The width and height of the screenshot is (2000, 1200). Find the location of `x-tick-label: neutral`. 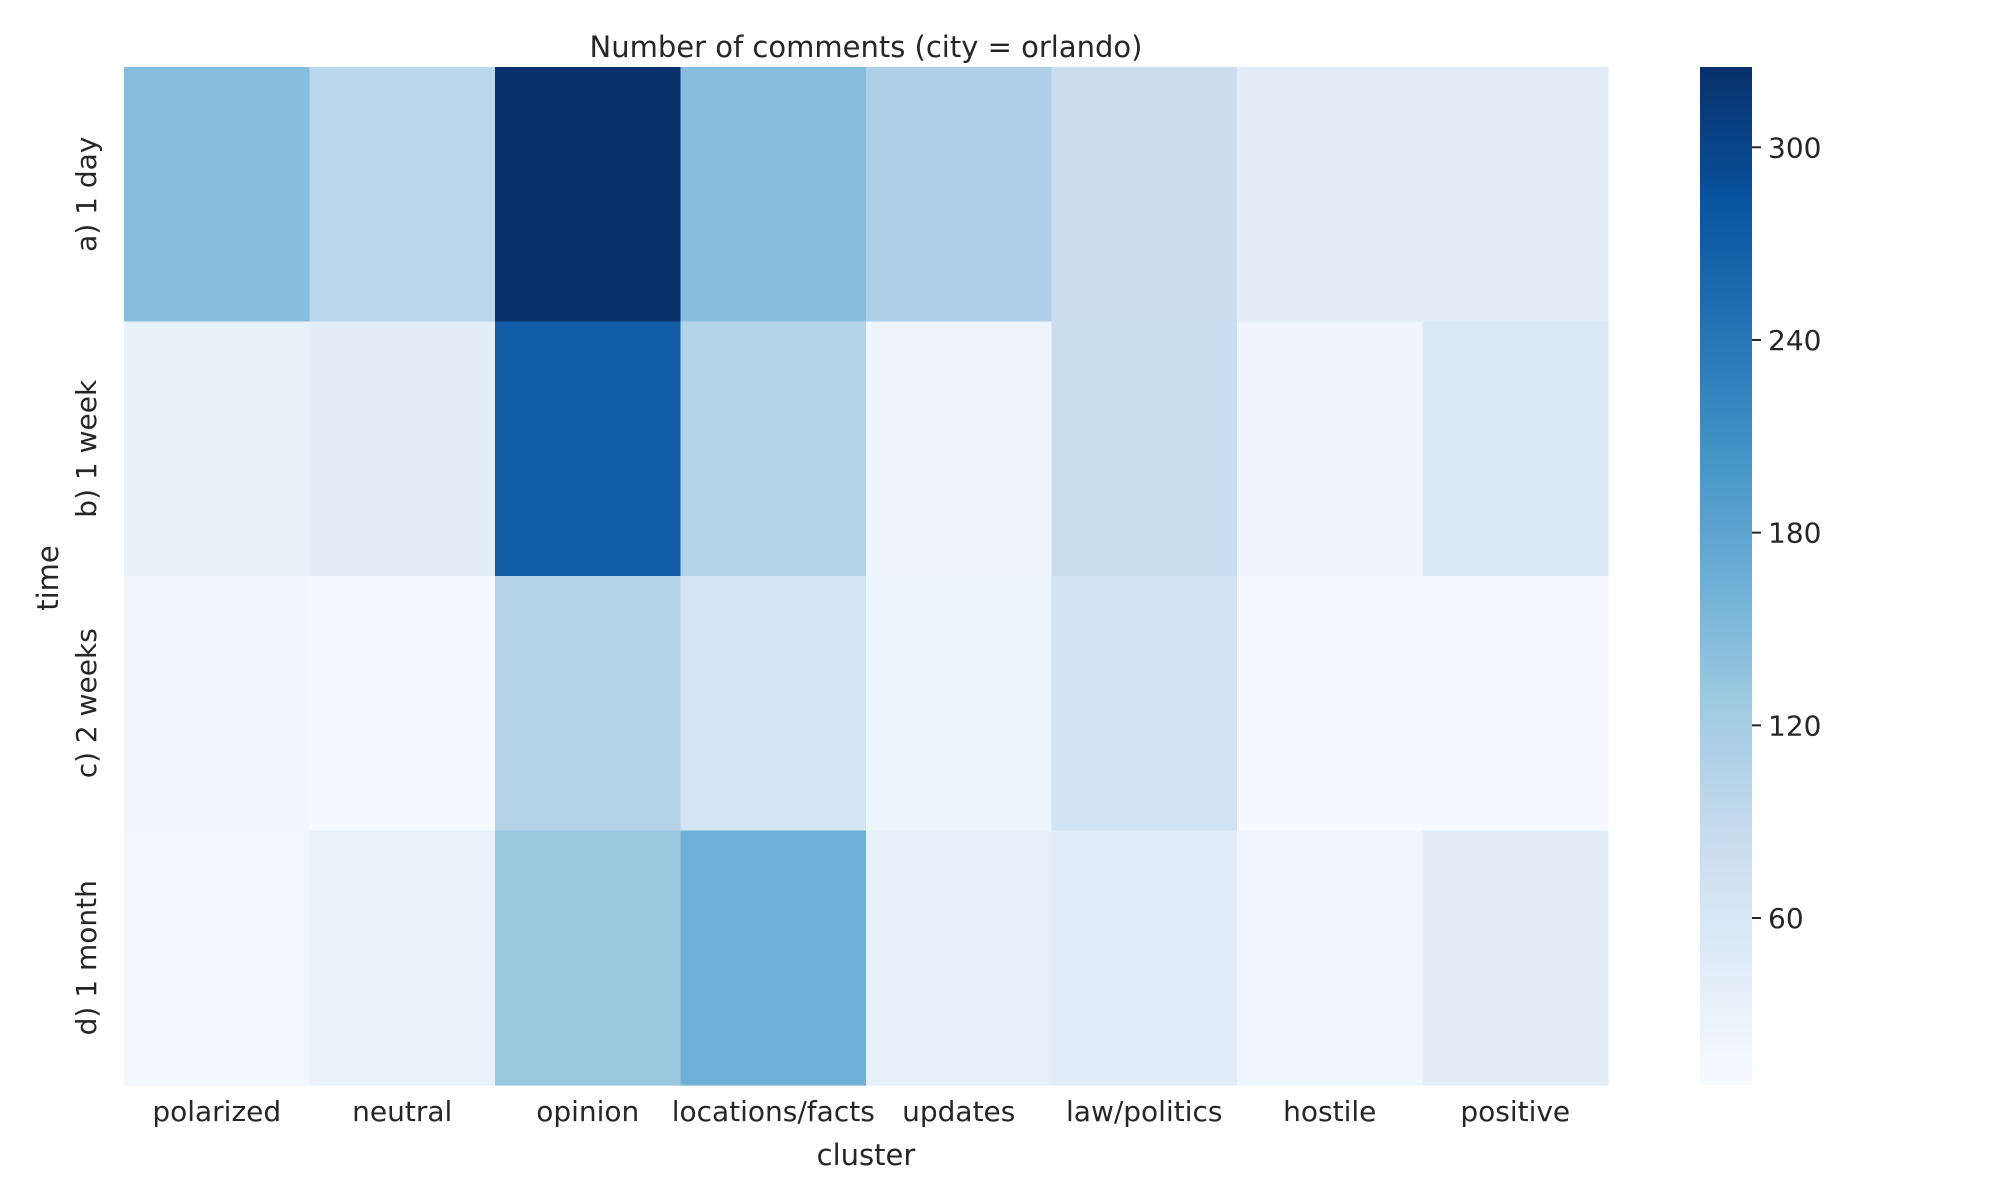

x-tick-label: neutral is located at coordinates (402, 1111).